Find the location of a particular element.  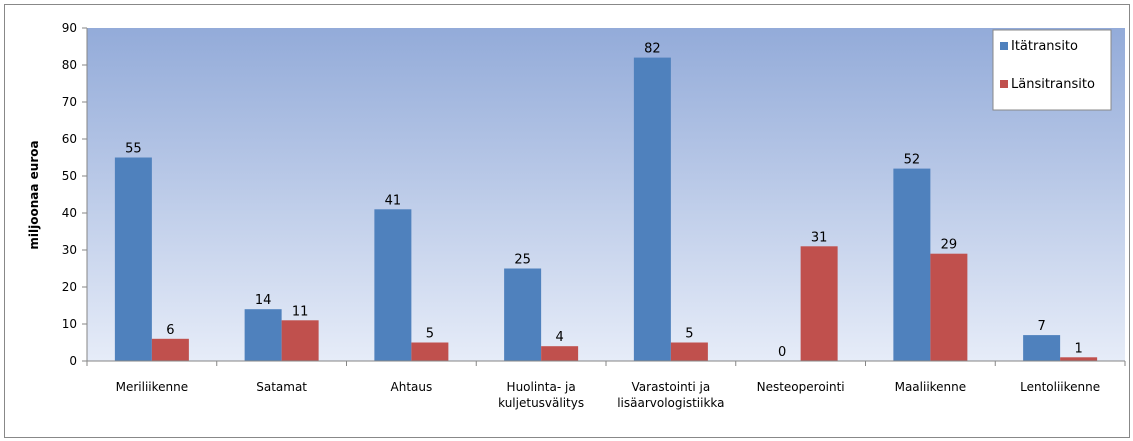

legend-label-itatransito: Itätransito is located at coordinates (1044, 46).